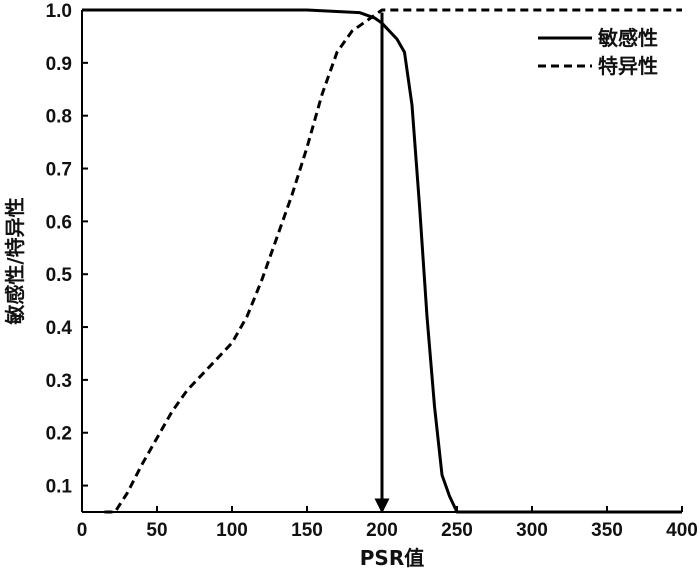 This screenshot has width=700, height=572. Describe the element at coordinates (15, 261) in the screenshot. I see `y-axis-title: 敏感性/特异性` at that location.